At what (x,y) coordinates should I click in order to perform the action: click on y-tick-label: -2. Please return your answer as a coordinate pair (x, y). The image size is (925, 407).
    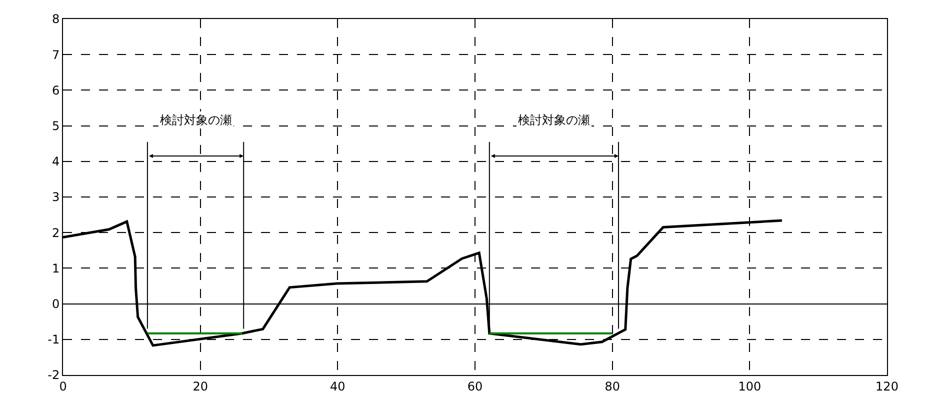
    Looking at the image, I should click on (54, 375).